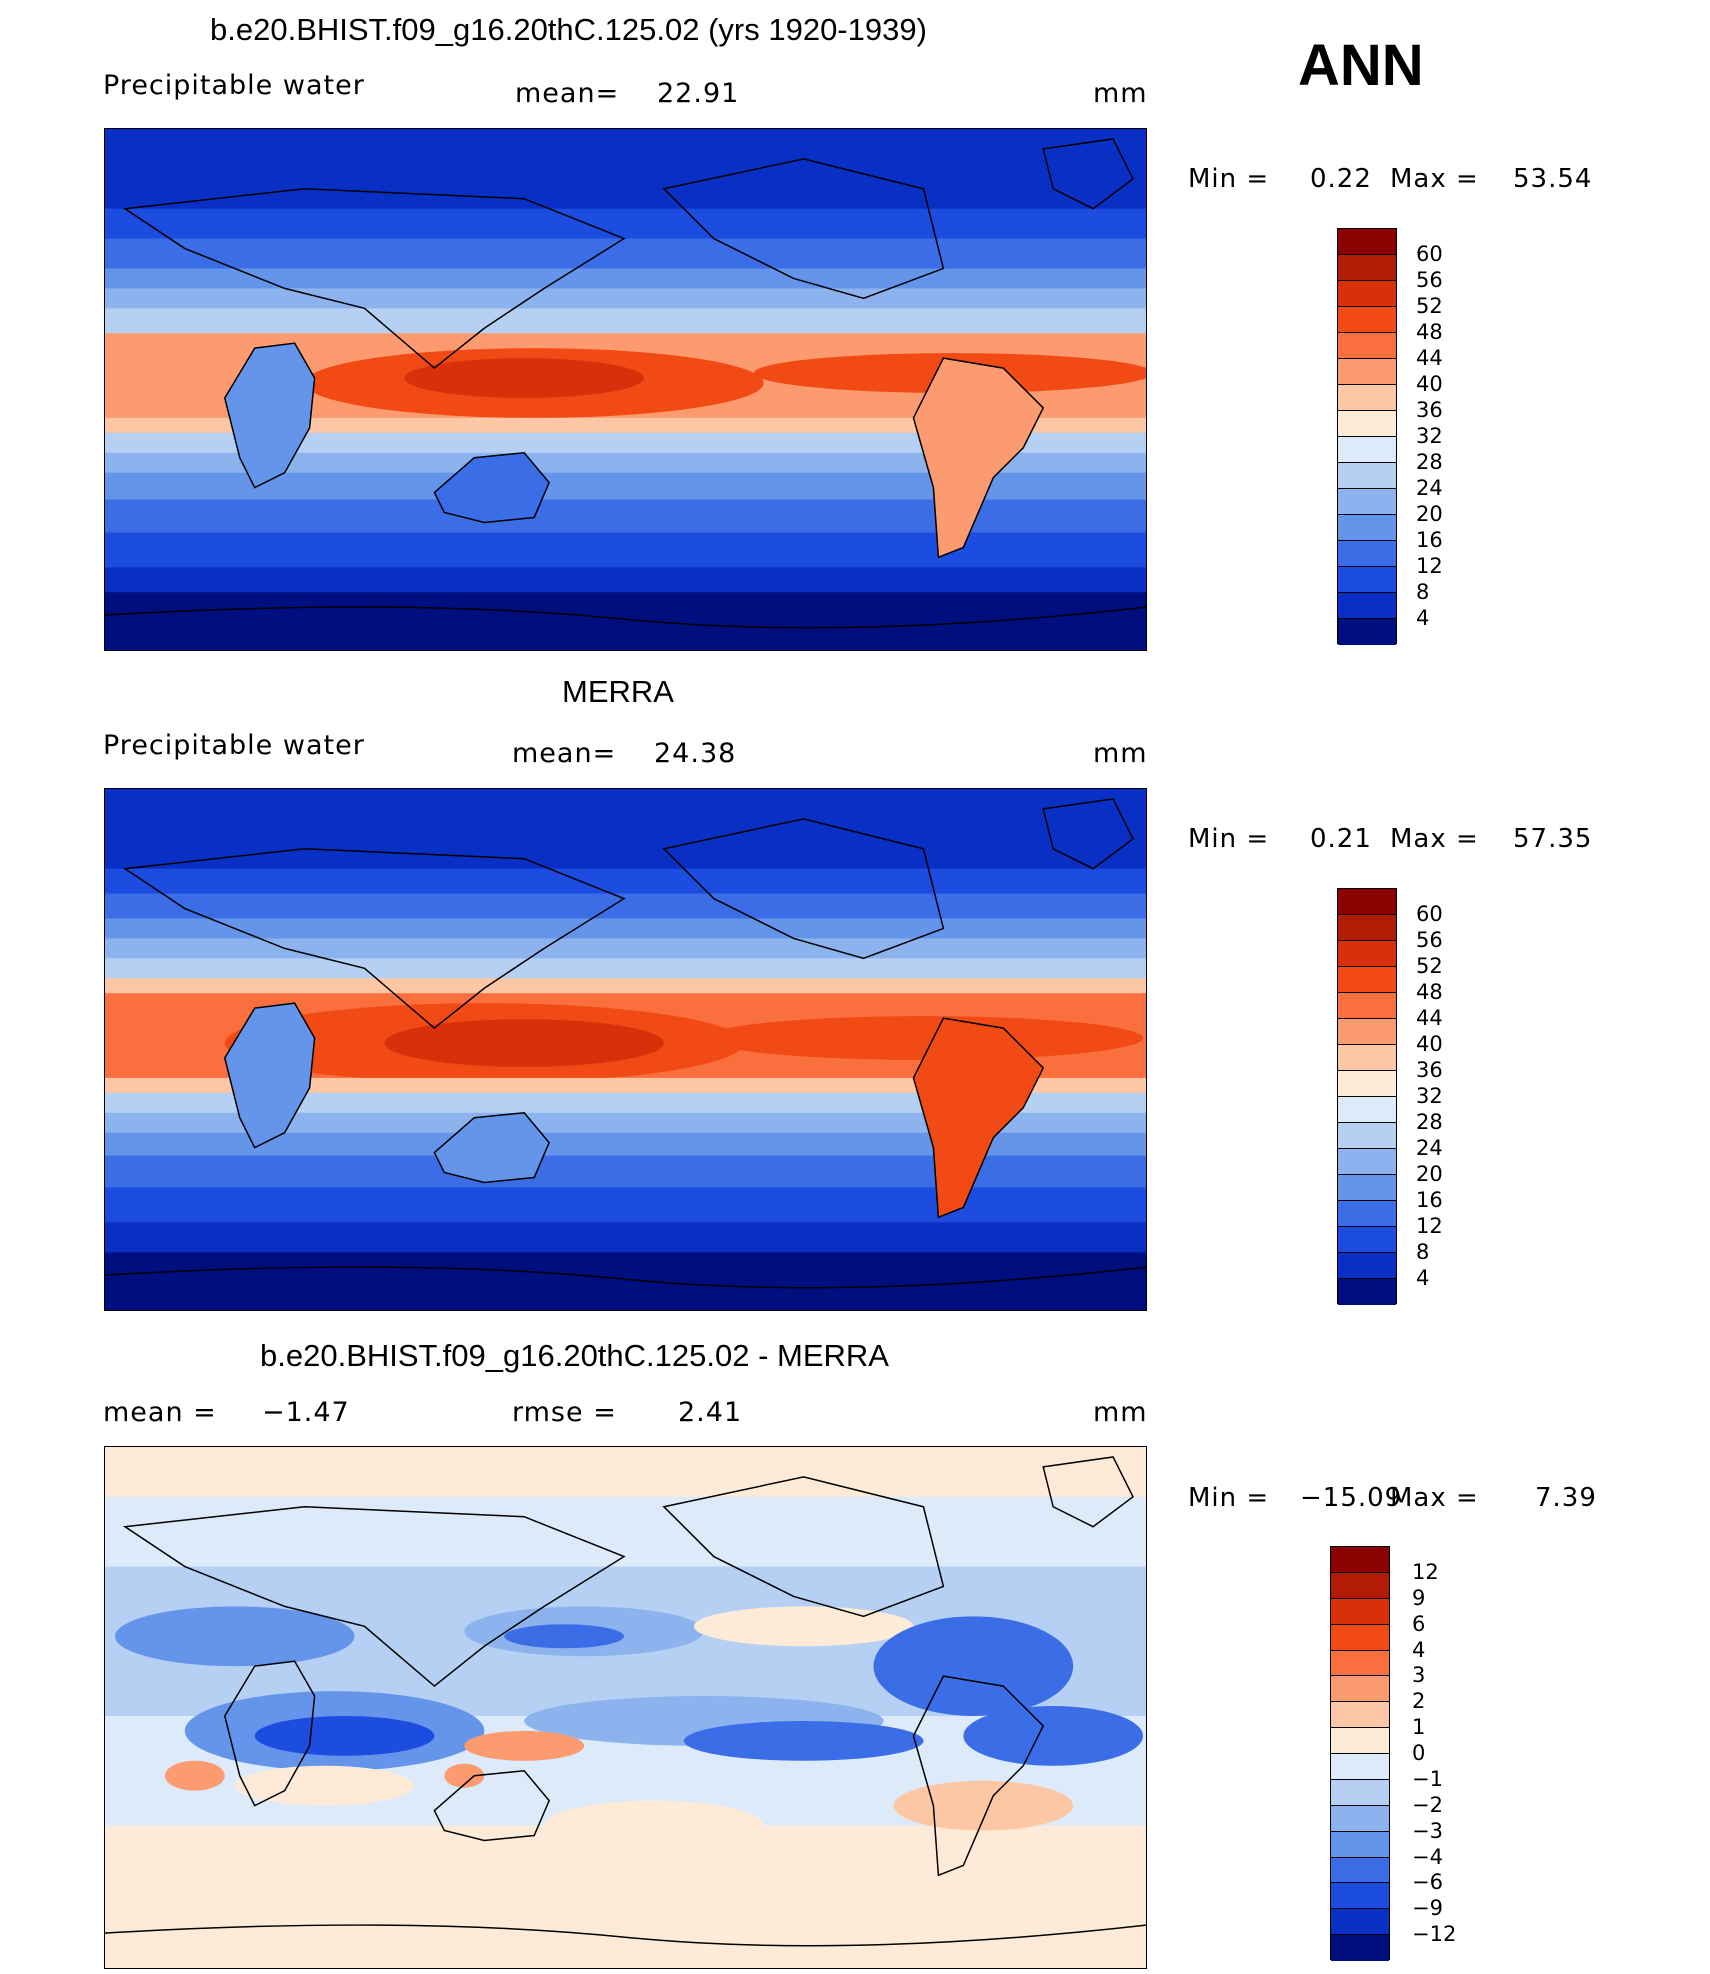 The height and width of the screenshot is (1974, 1710). Describe the element at coordinates (1427, 1778) in the screenshot. I see `colorbar-tick-label: −1` at that location.